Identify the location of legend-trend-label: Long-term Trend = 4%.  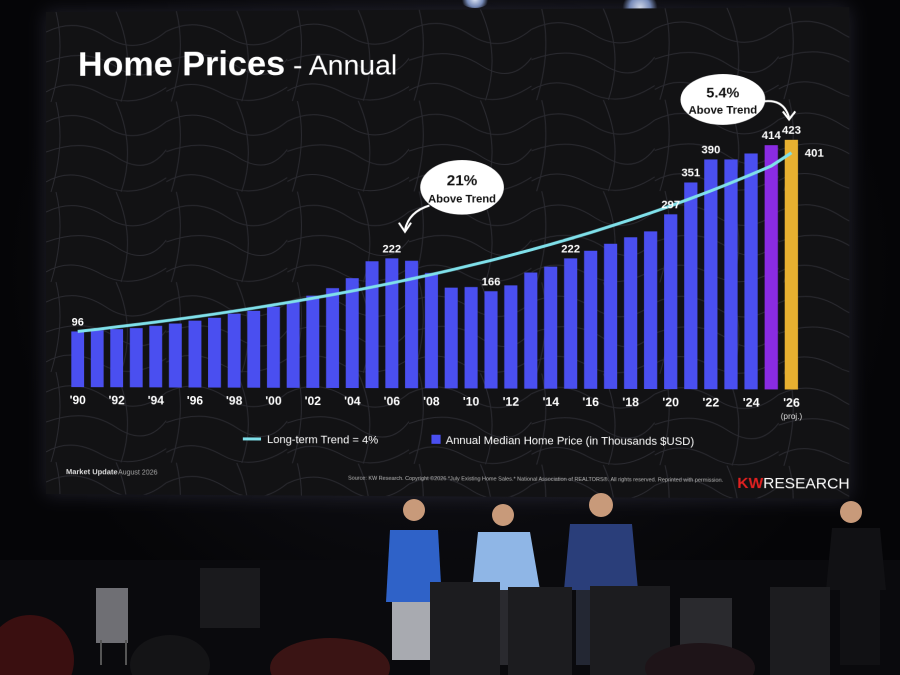
(322, 440).